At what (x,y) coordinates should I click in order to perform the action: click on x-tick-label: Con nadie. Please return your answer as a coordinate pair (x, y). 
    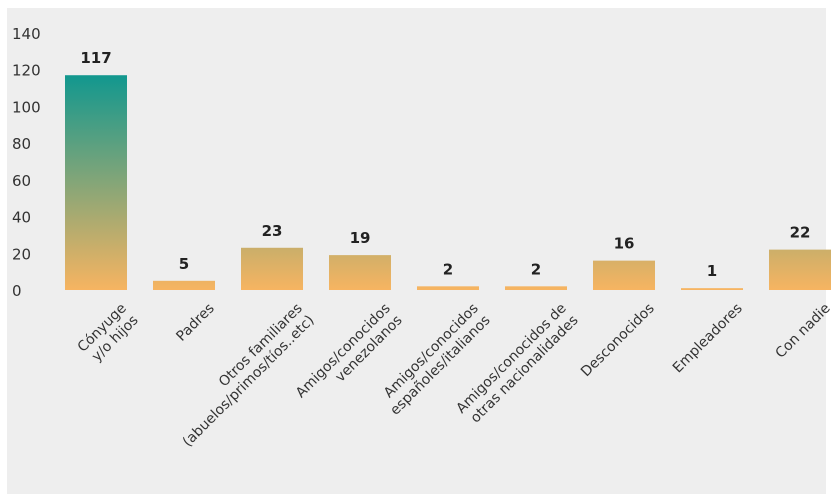
    Looking at the image, I should click on (802, 330).